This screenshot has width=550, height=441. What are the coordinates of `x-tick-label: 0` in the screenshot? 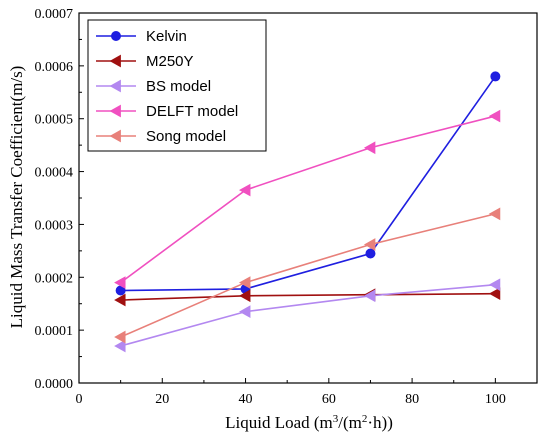 It's located at (79, 399).